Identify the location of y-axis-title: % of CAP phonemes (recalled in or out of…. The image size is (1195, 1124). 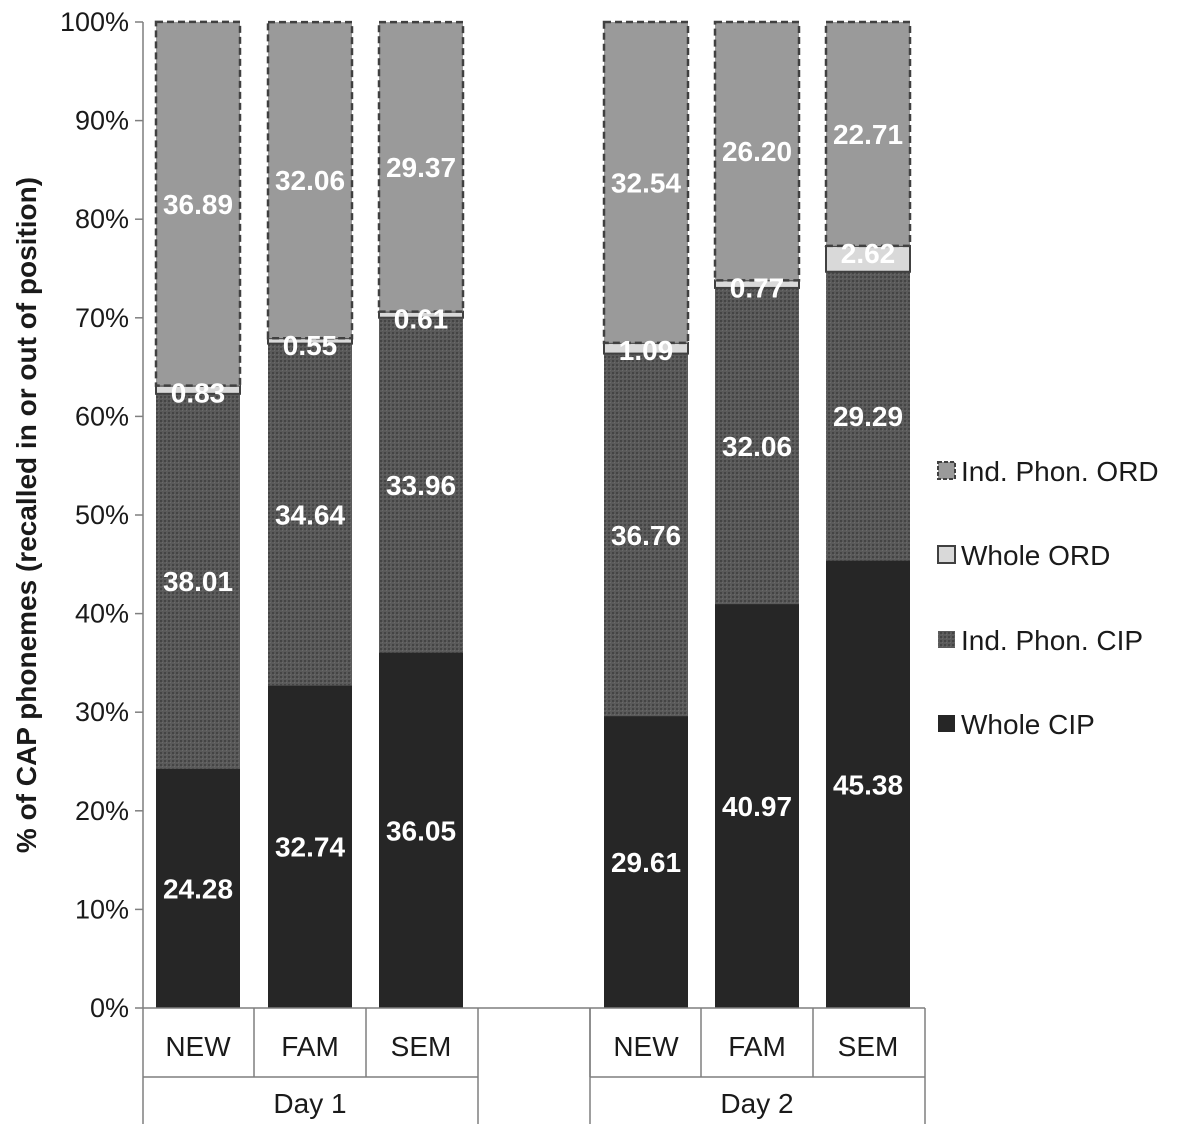
(26, 515).